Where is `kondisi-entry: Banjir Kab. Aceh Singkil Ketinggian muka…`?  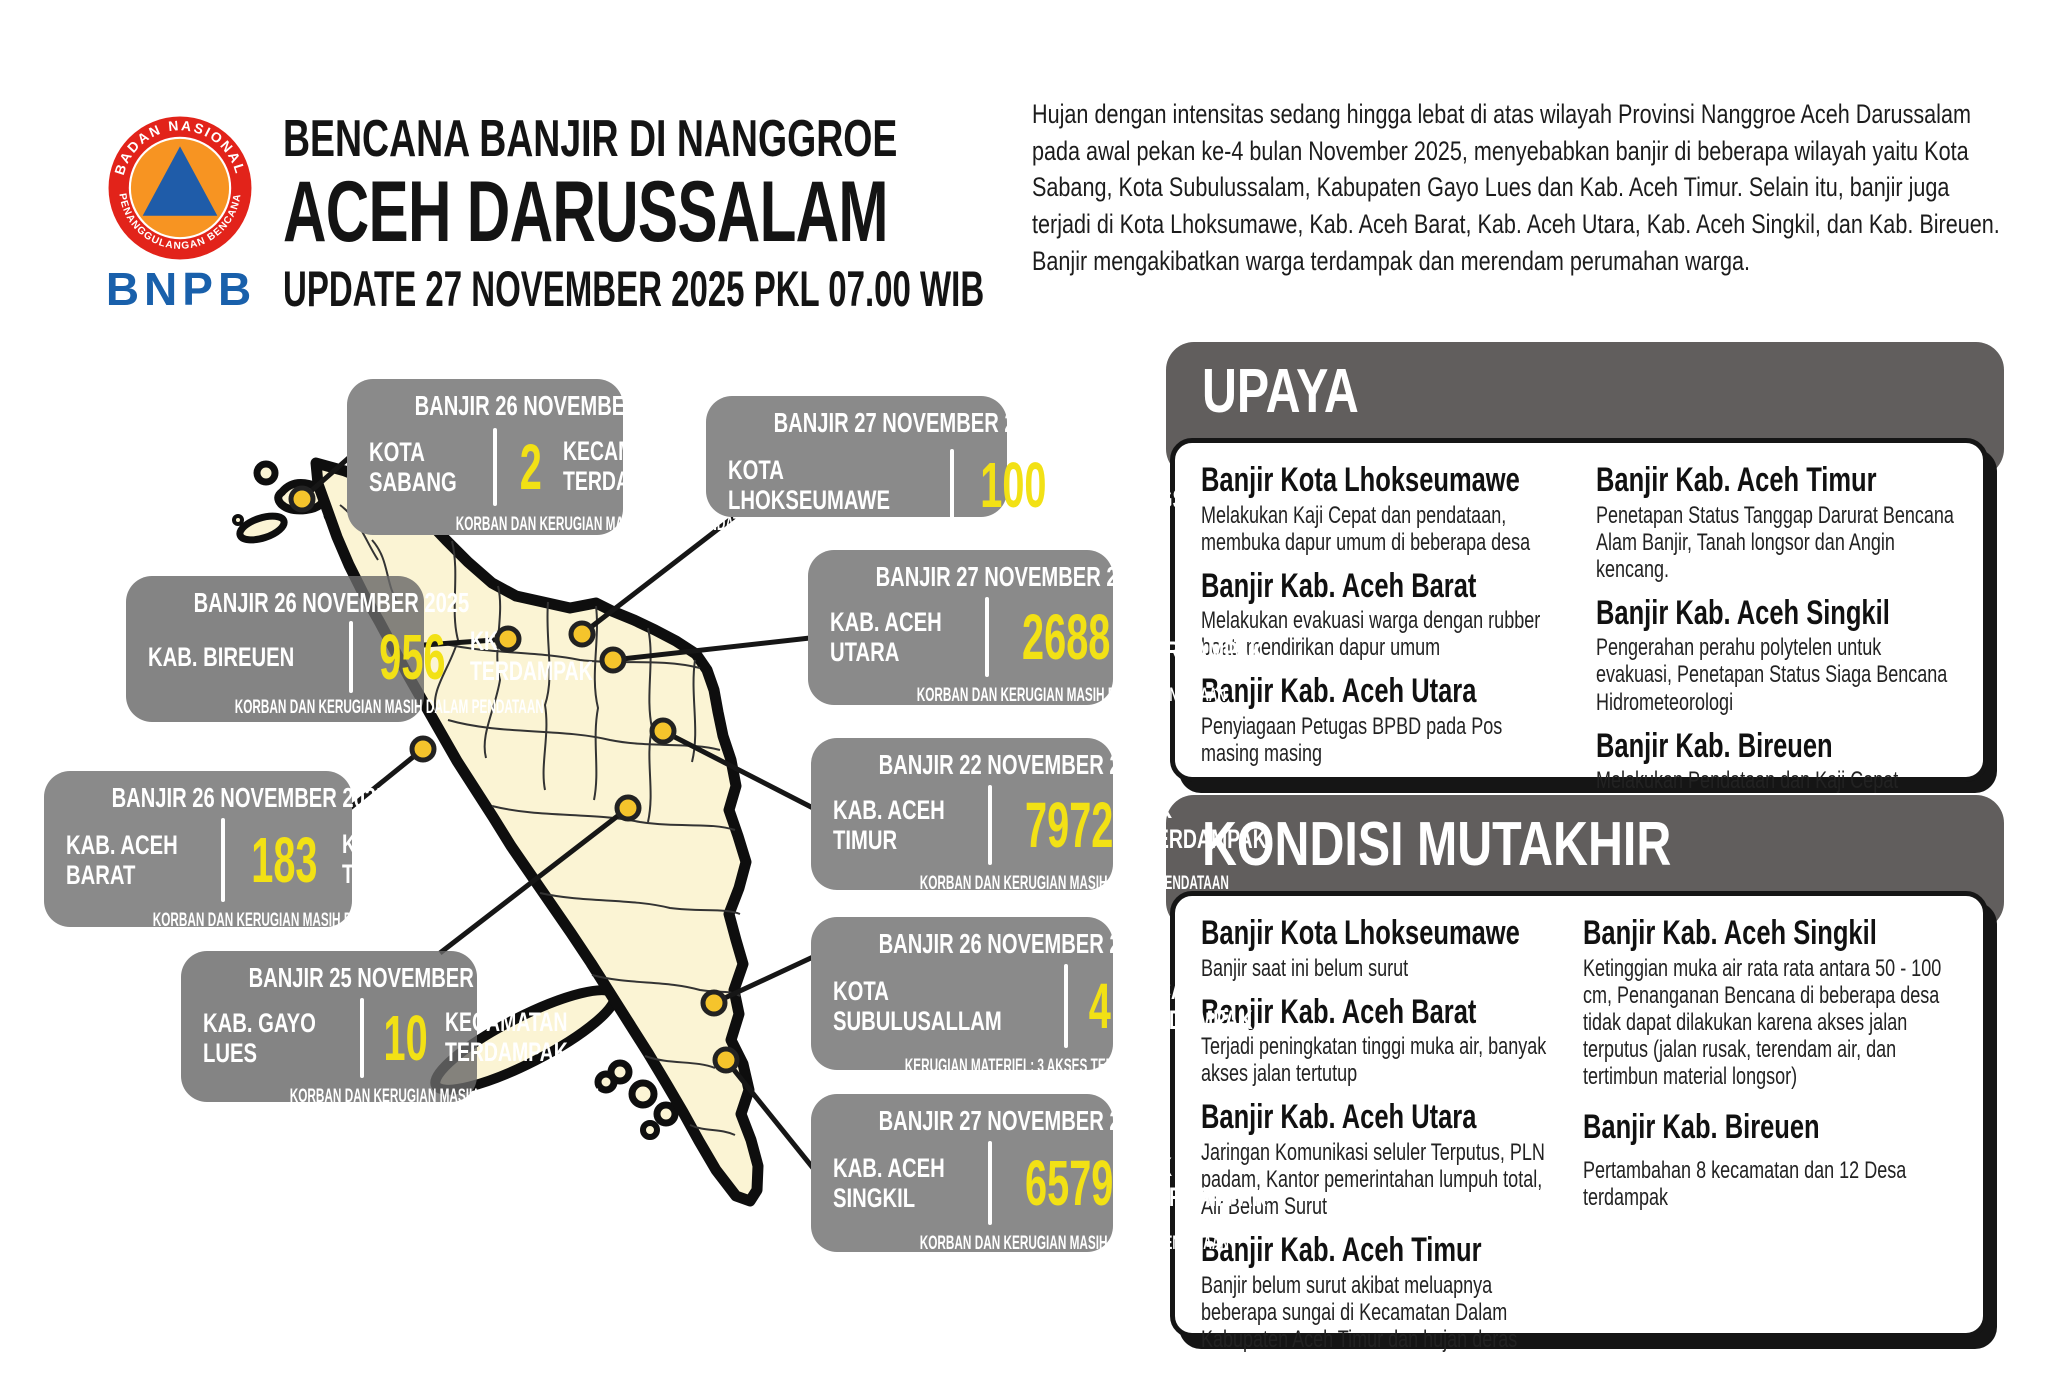 kondisi-entry: Banjir Kab. Aceh Singkil Ketinggian muka… is located at coordinates (1770, 1001).